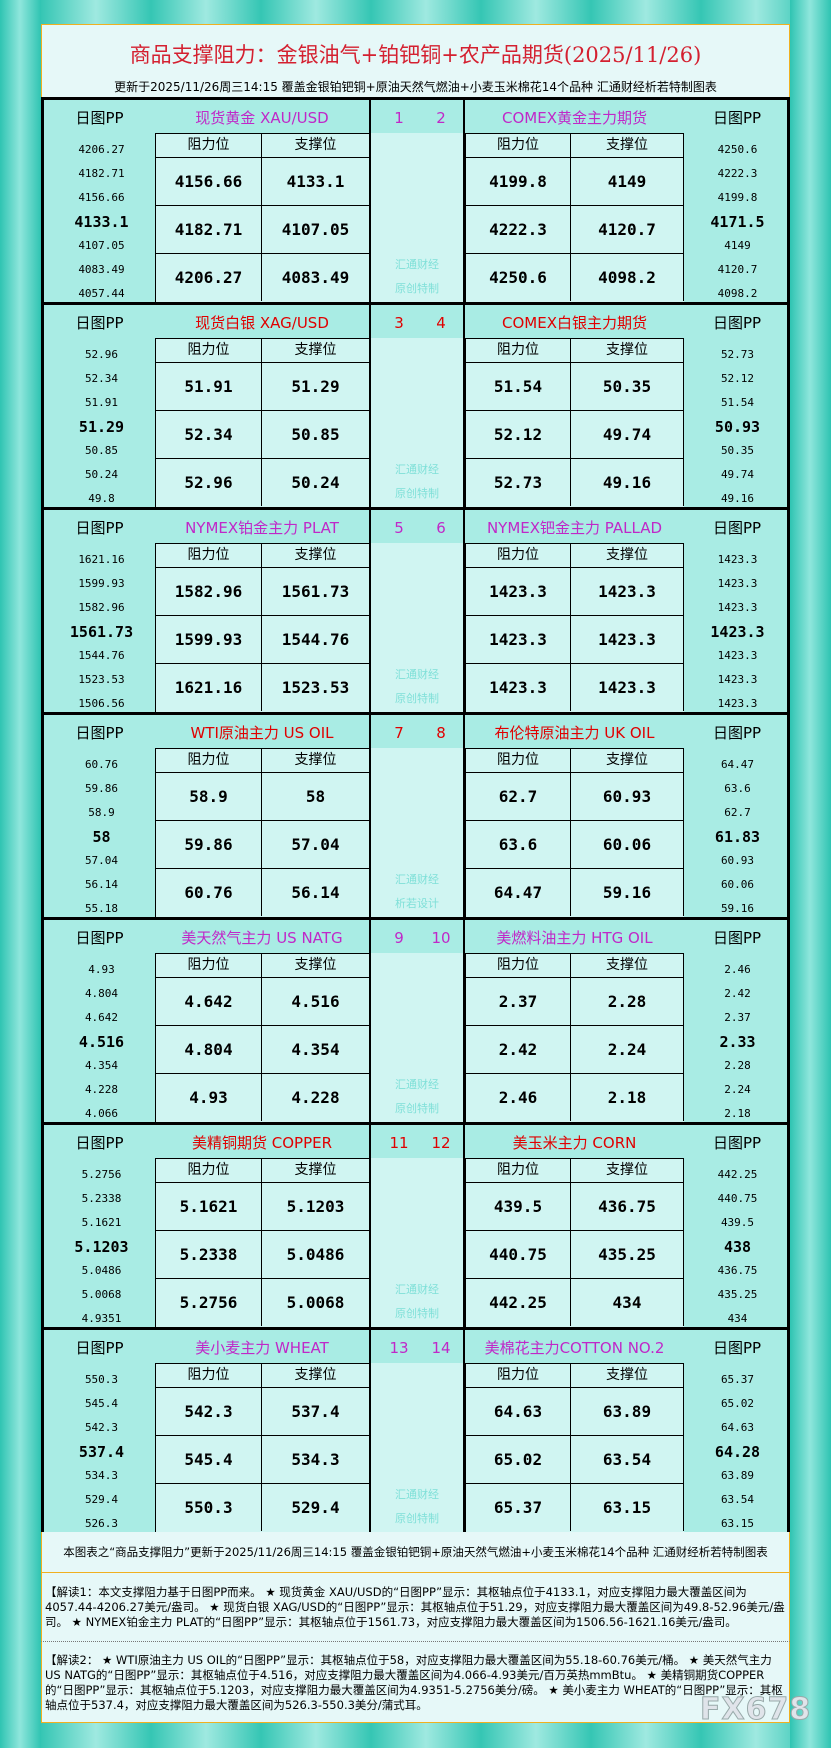 The image size is (831, 1748). Describe the element at coordinates (627, 181) in the screenshot. I see `support-value: 4149` at that location.